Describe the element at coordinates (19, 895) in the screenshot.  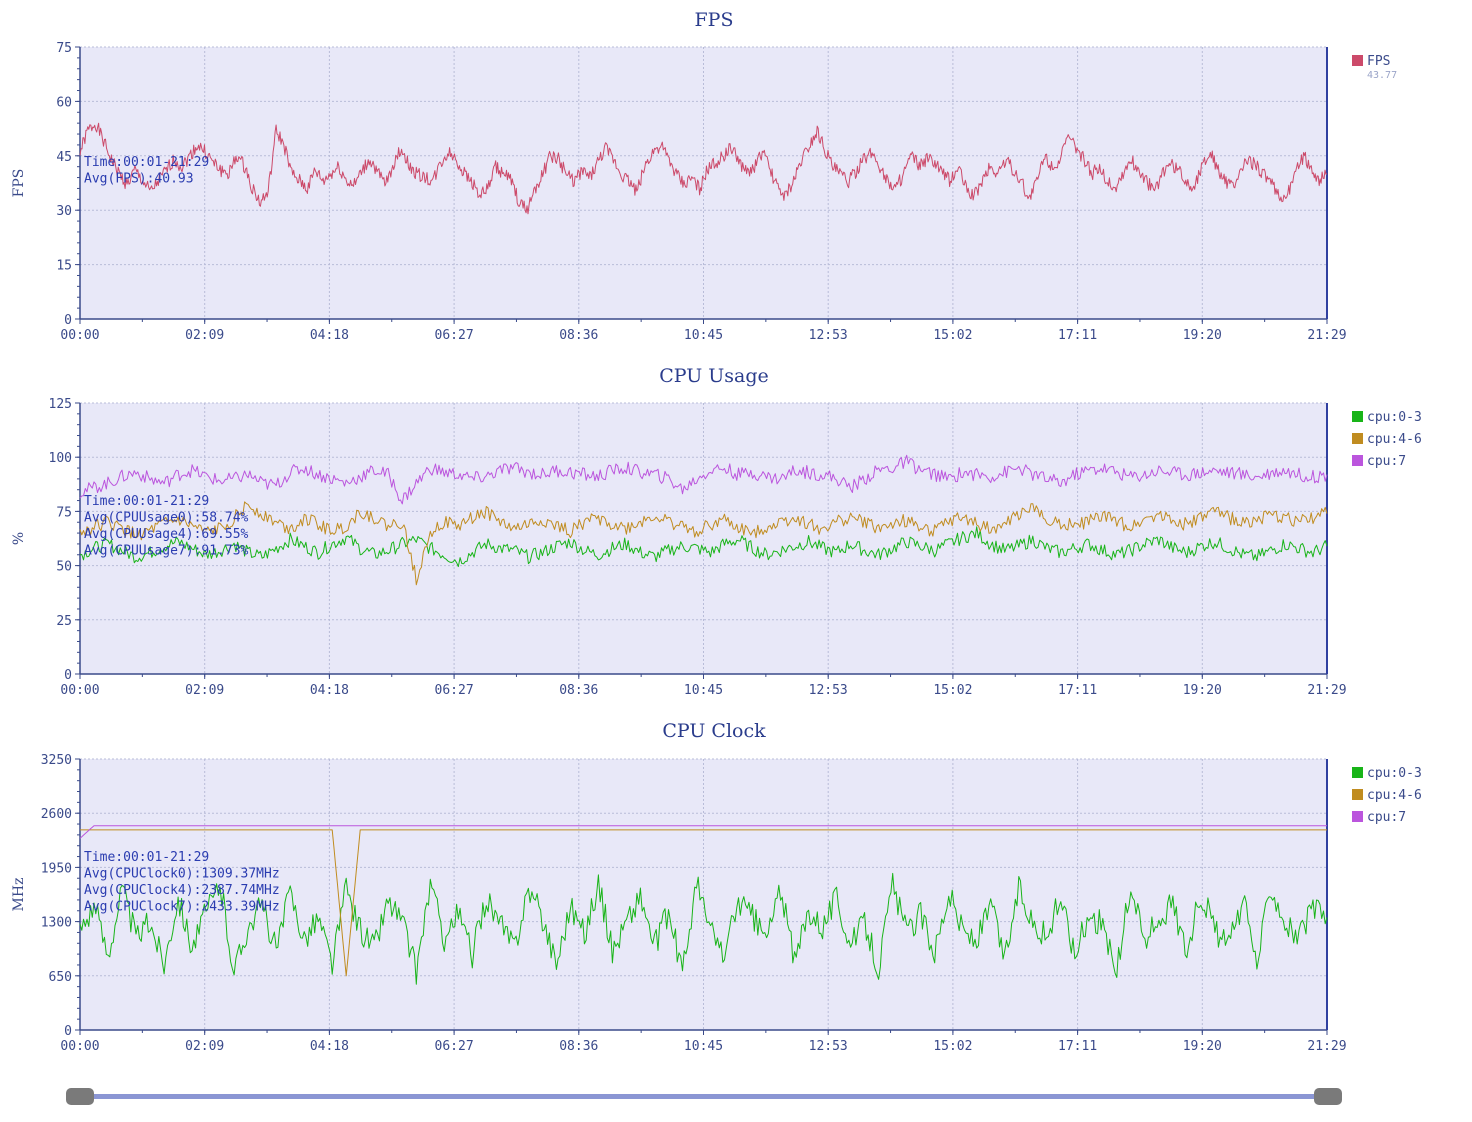
I see `y-axis-label: MHz` at that location.